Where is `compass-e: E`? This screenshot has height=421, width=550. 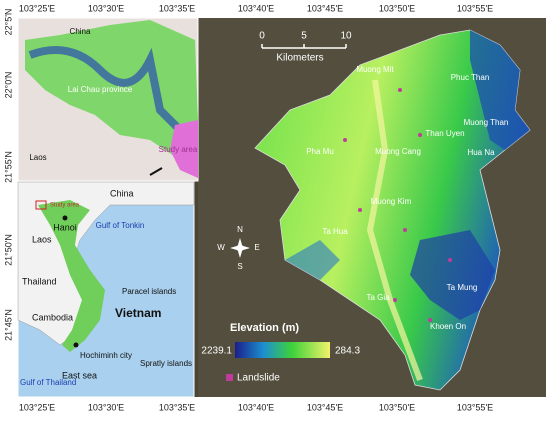
compass-e: E is located at coordinates (256, 247).